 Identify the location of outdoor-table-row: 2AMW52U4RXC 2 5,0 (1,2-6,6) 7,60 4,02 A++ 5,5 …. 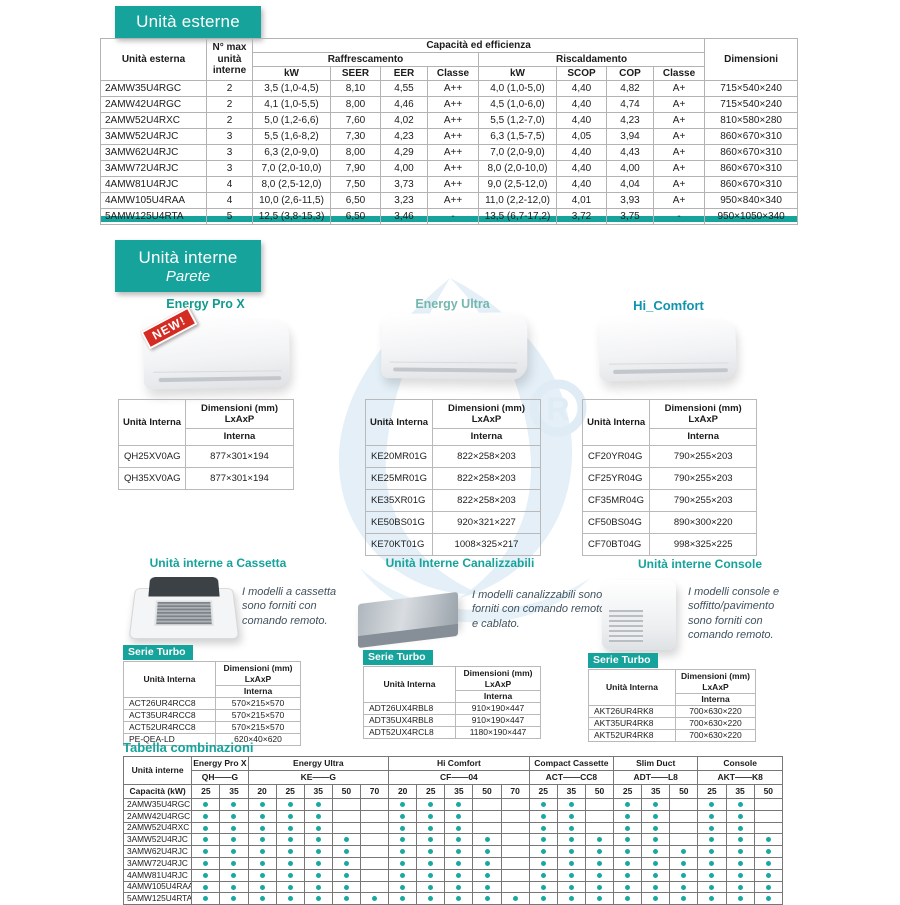
(449, 120).